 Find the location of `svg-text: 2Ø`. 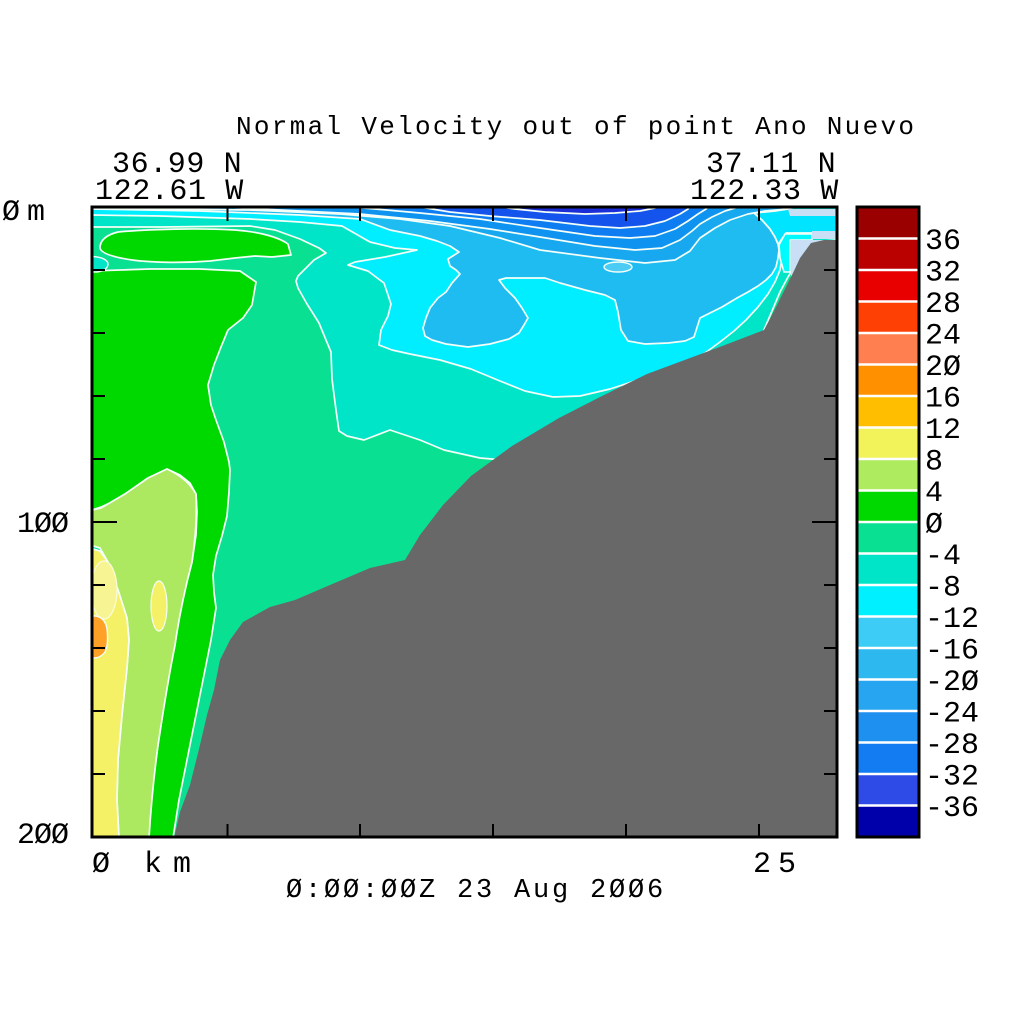

svg-text: 2Ø is located at coordinates (943, 368).